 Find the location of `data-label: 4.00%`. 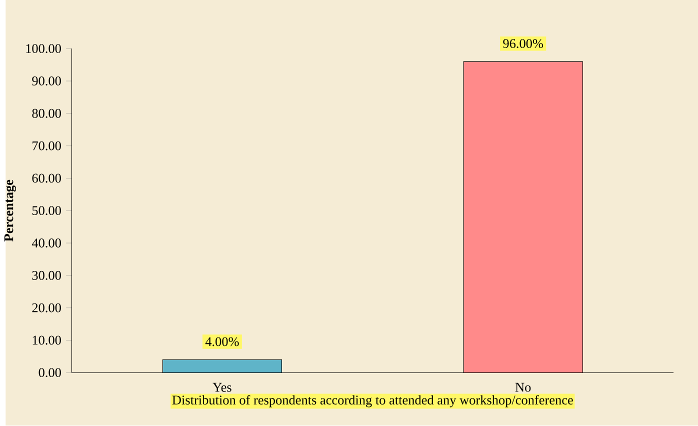

data-label: 4.00% is located at coordinates (222, 341).